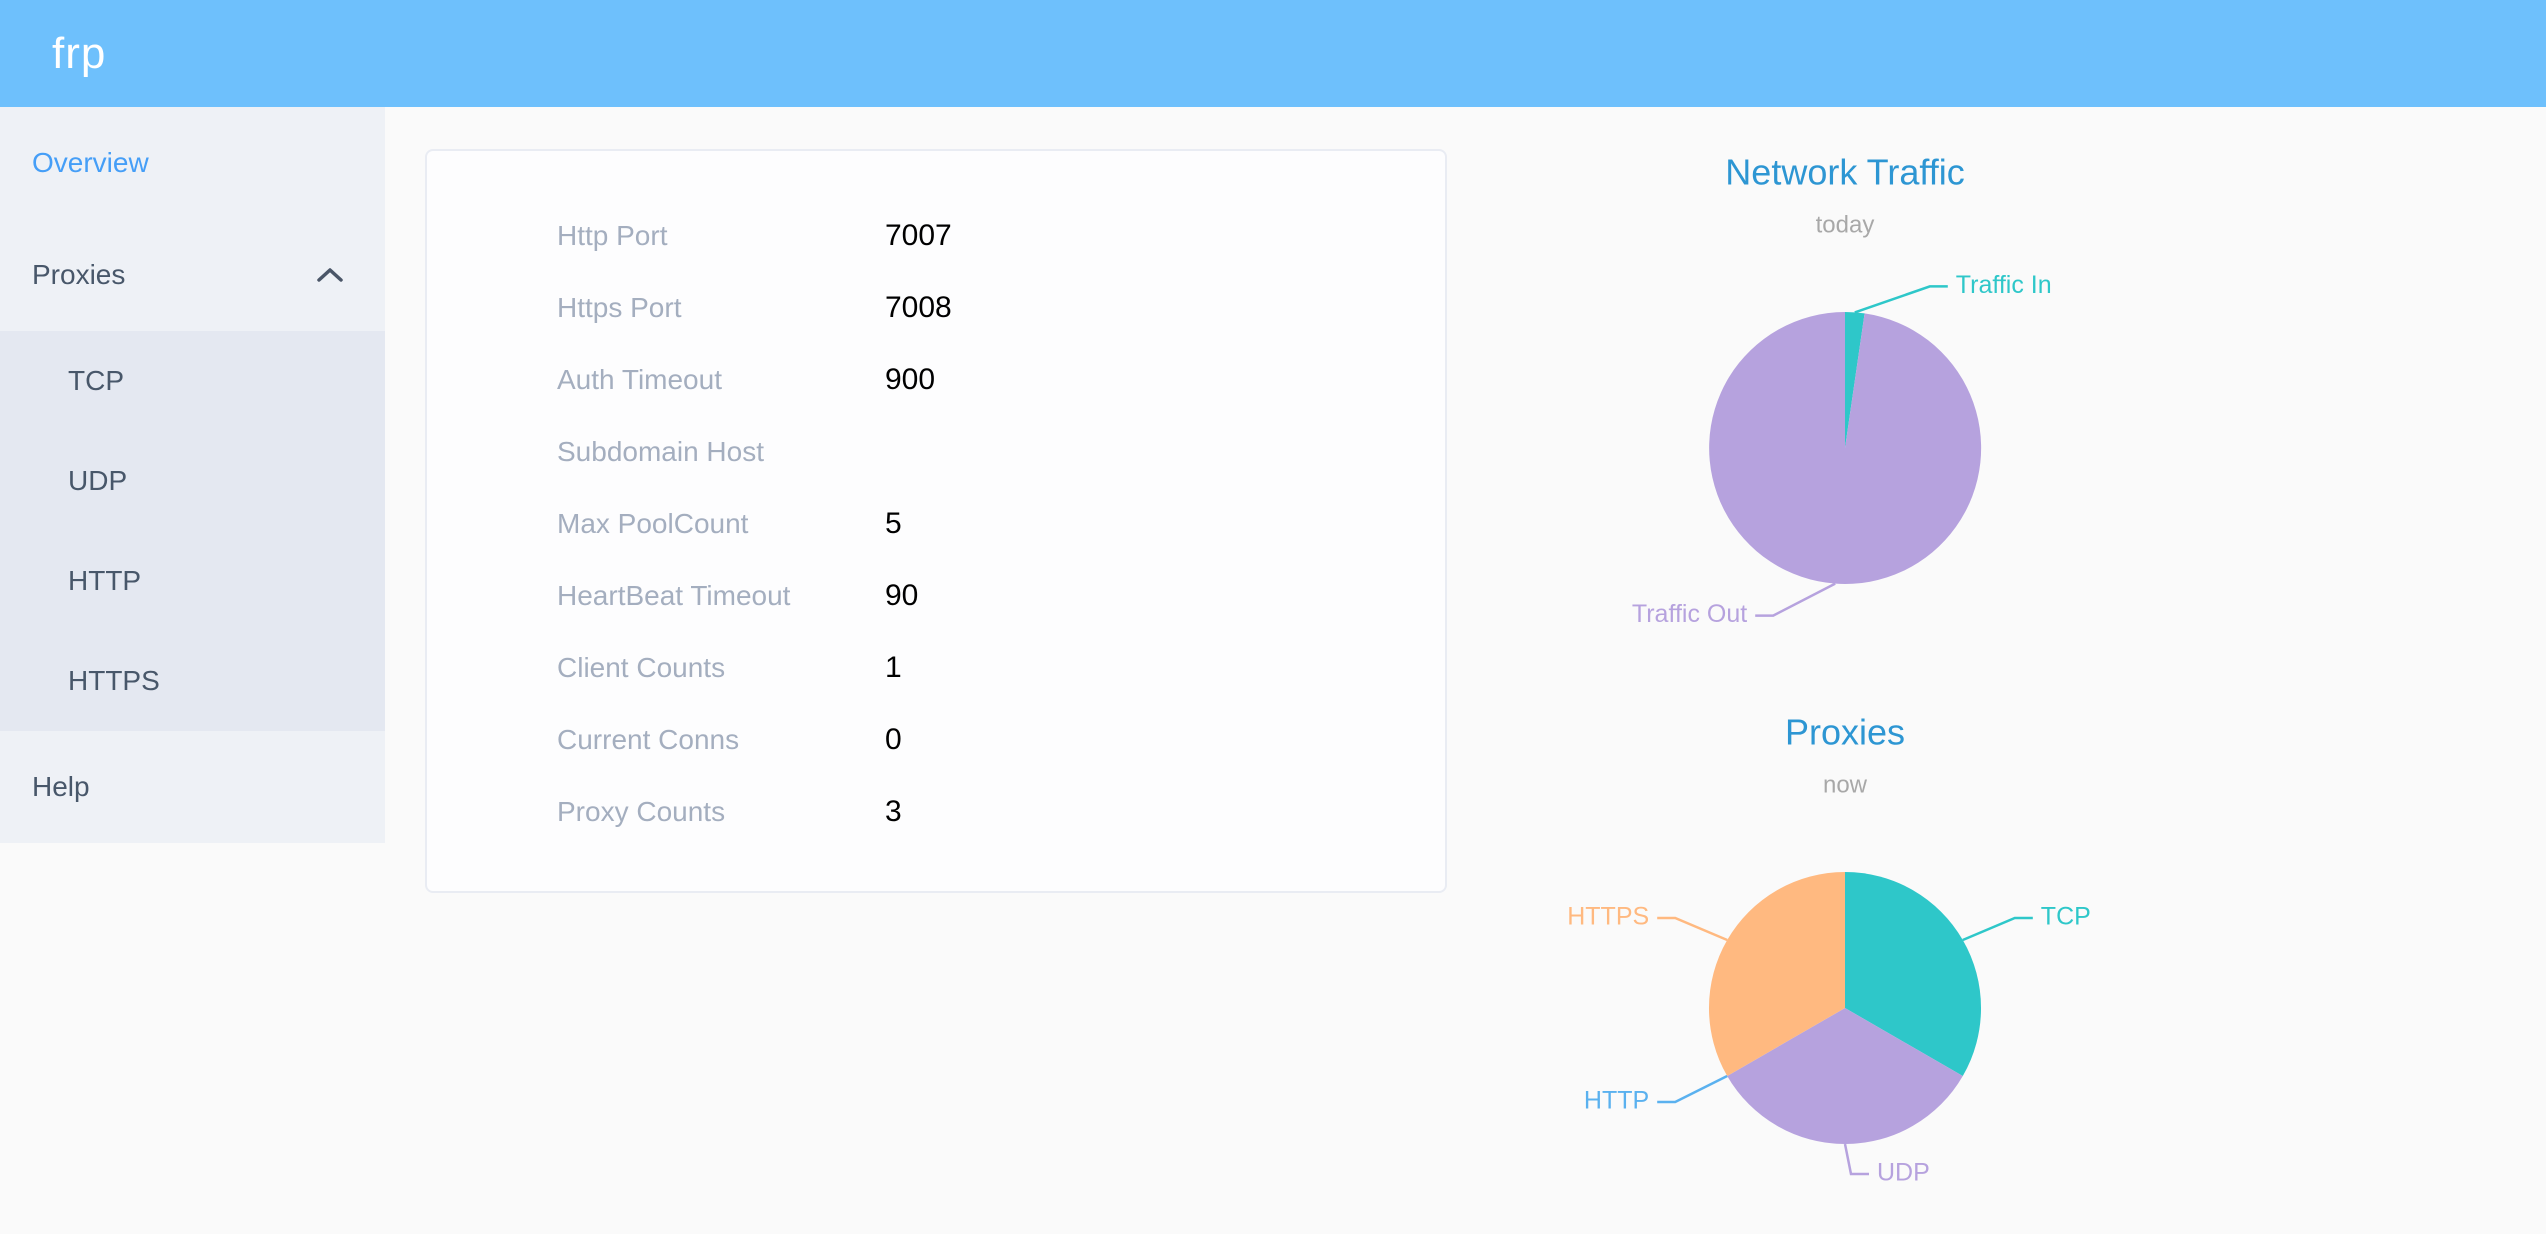  Describe the element at coordinates (936, 596) in the screenshot. I see `info-row-heartbeat-timeout: HeartBeat Timeout 90` at that location.